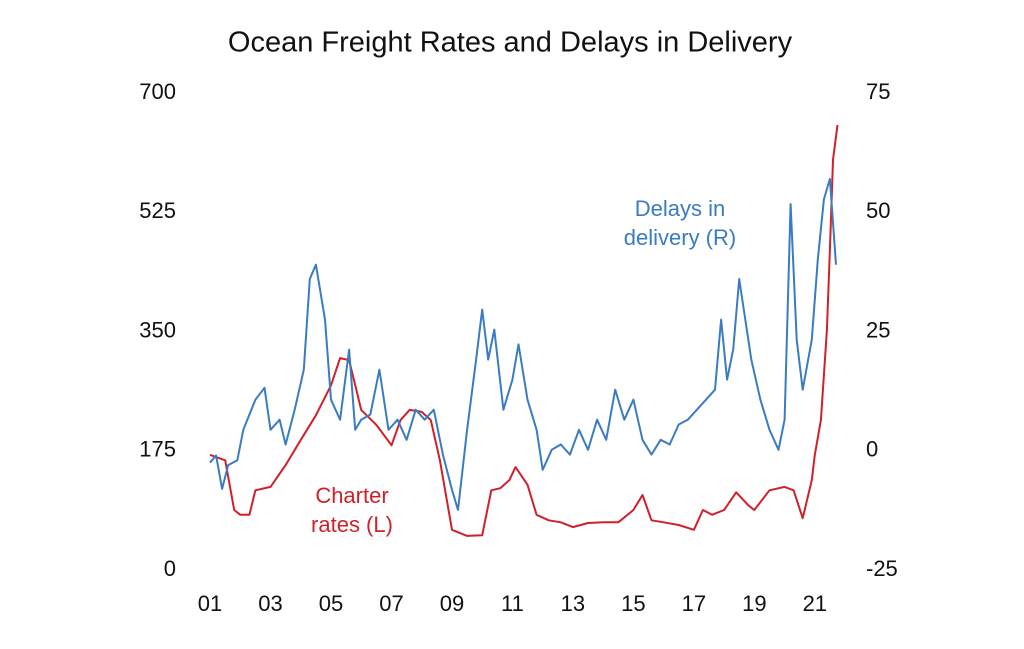 The height and width of the screenshot is (649, 1024). Describe the element at coordinates (882, 568) in the screenshot. I see `y2-tick-label: -25` at that location.